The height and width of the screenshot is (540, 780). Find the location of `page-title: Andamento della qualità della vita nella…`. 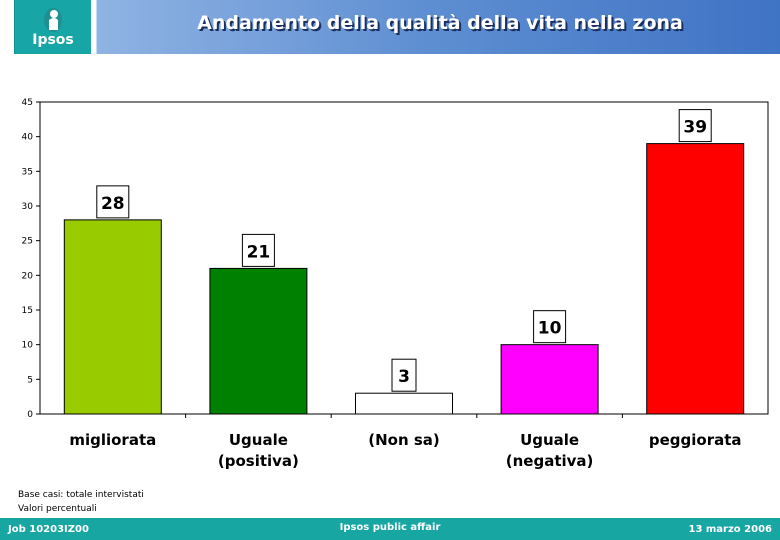

page-title: Andamento della qualità della vita nella… is located at coordinates (440, 23).